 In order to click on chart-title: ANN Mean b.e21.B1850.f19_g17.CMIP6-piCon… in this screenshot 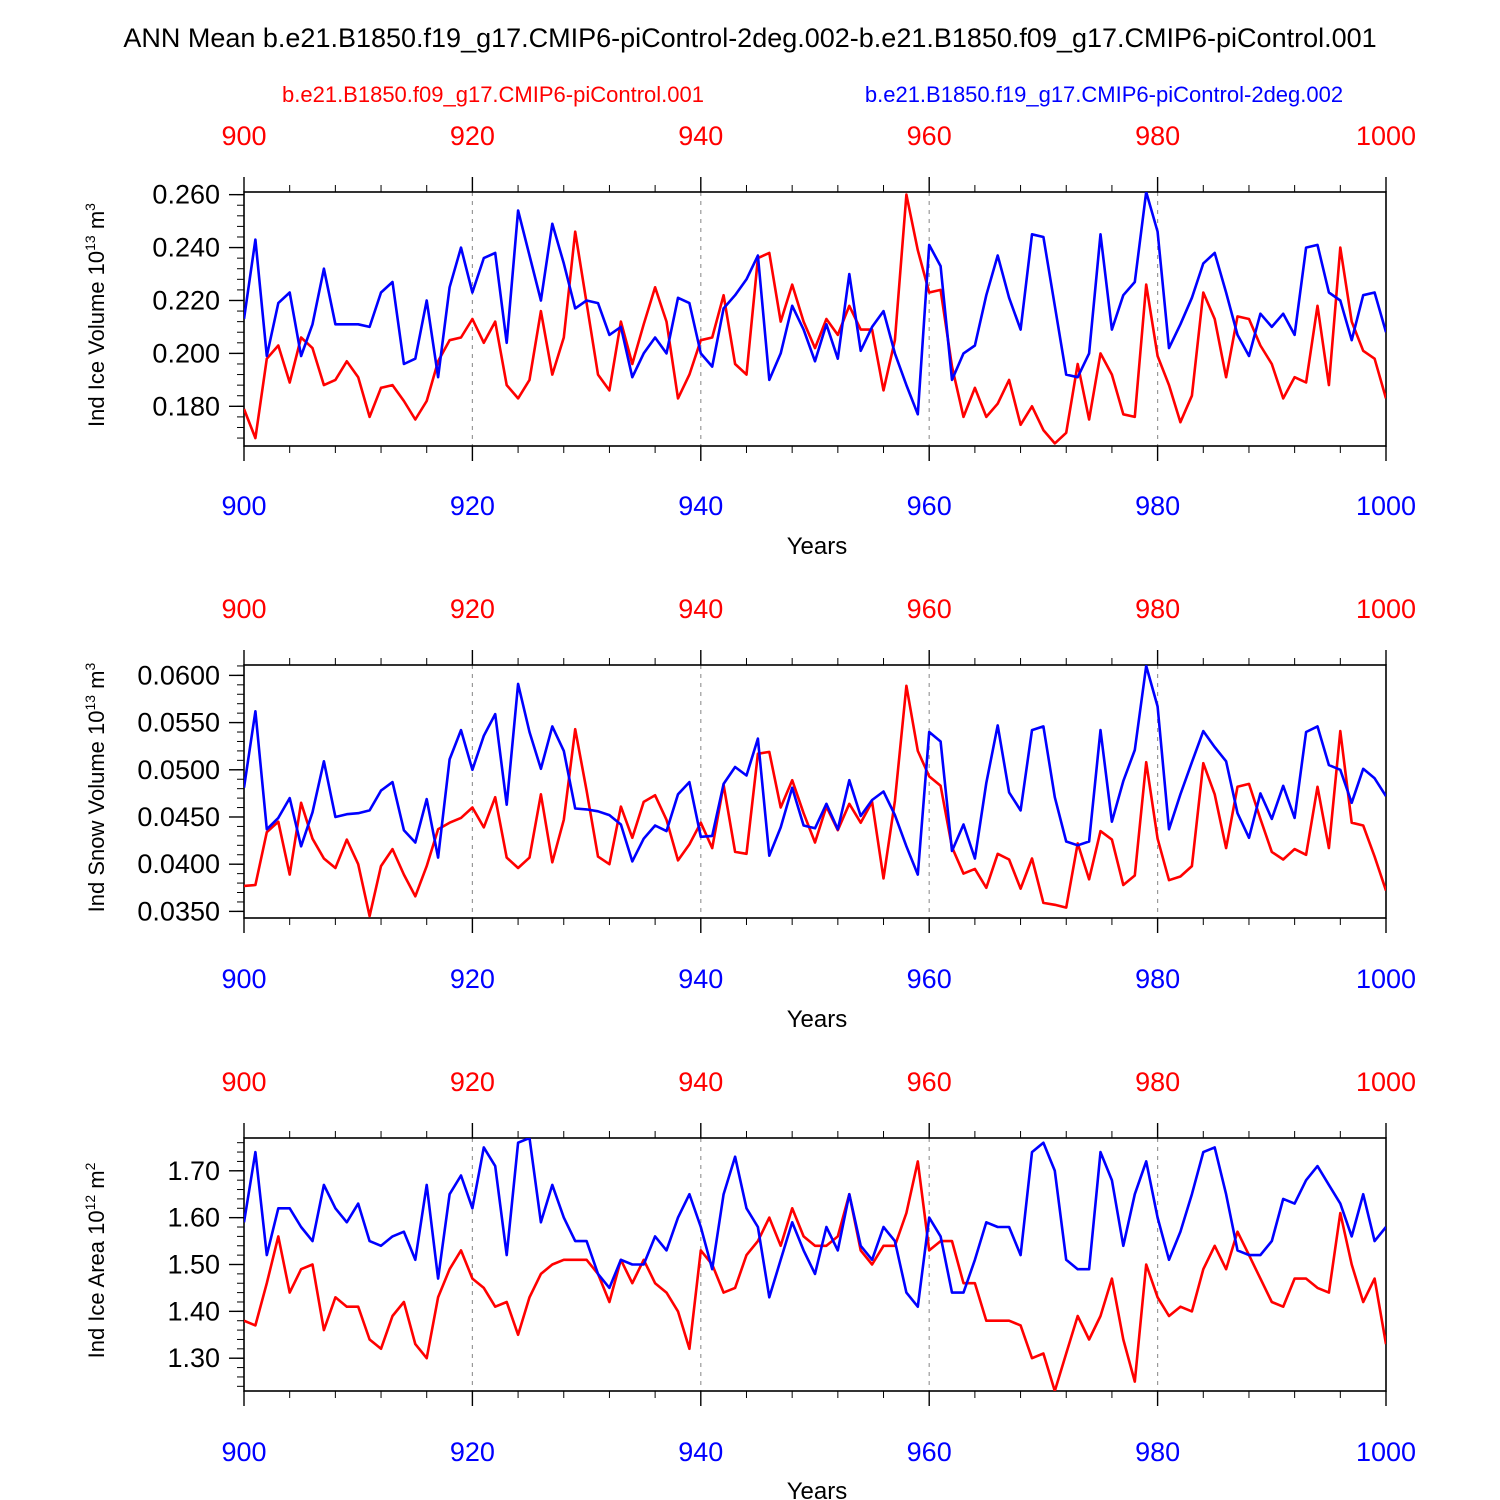, I will do `click(749, 38)`.